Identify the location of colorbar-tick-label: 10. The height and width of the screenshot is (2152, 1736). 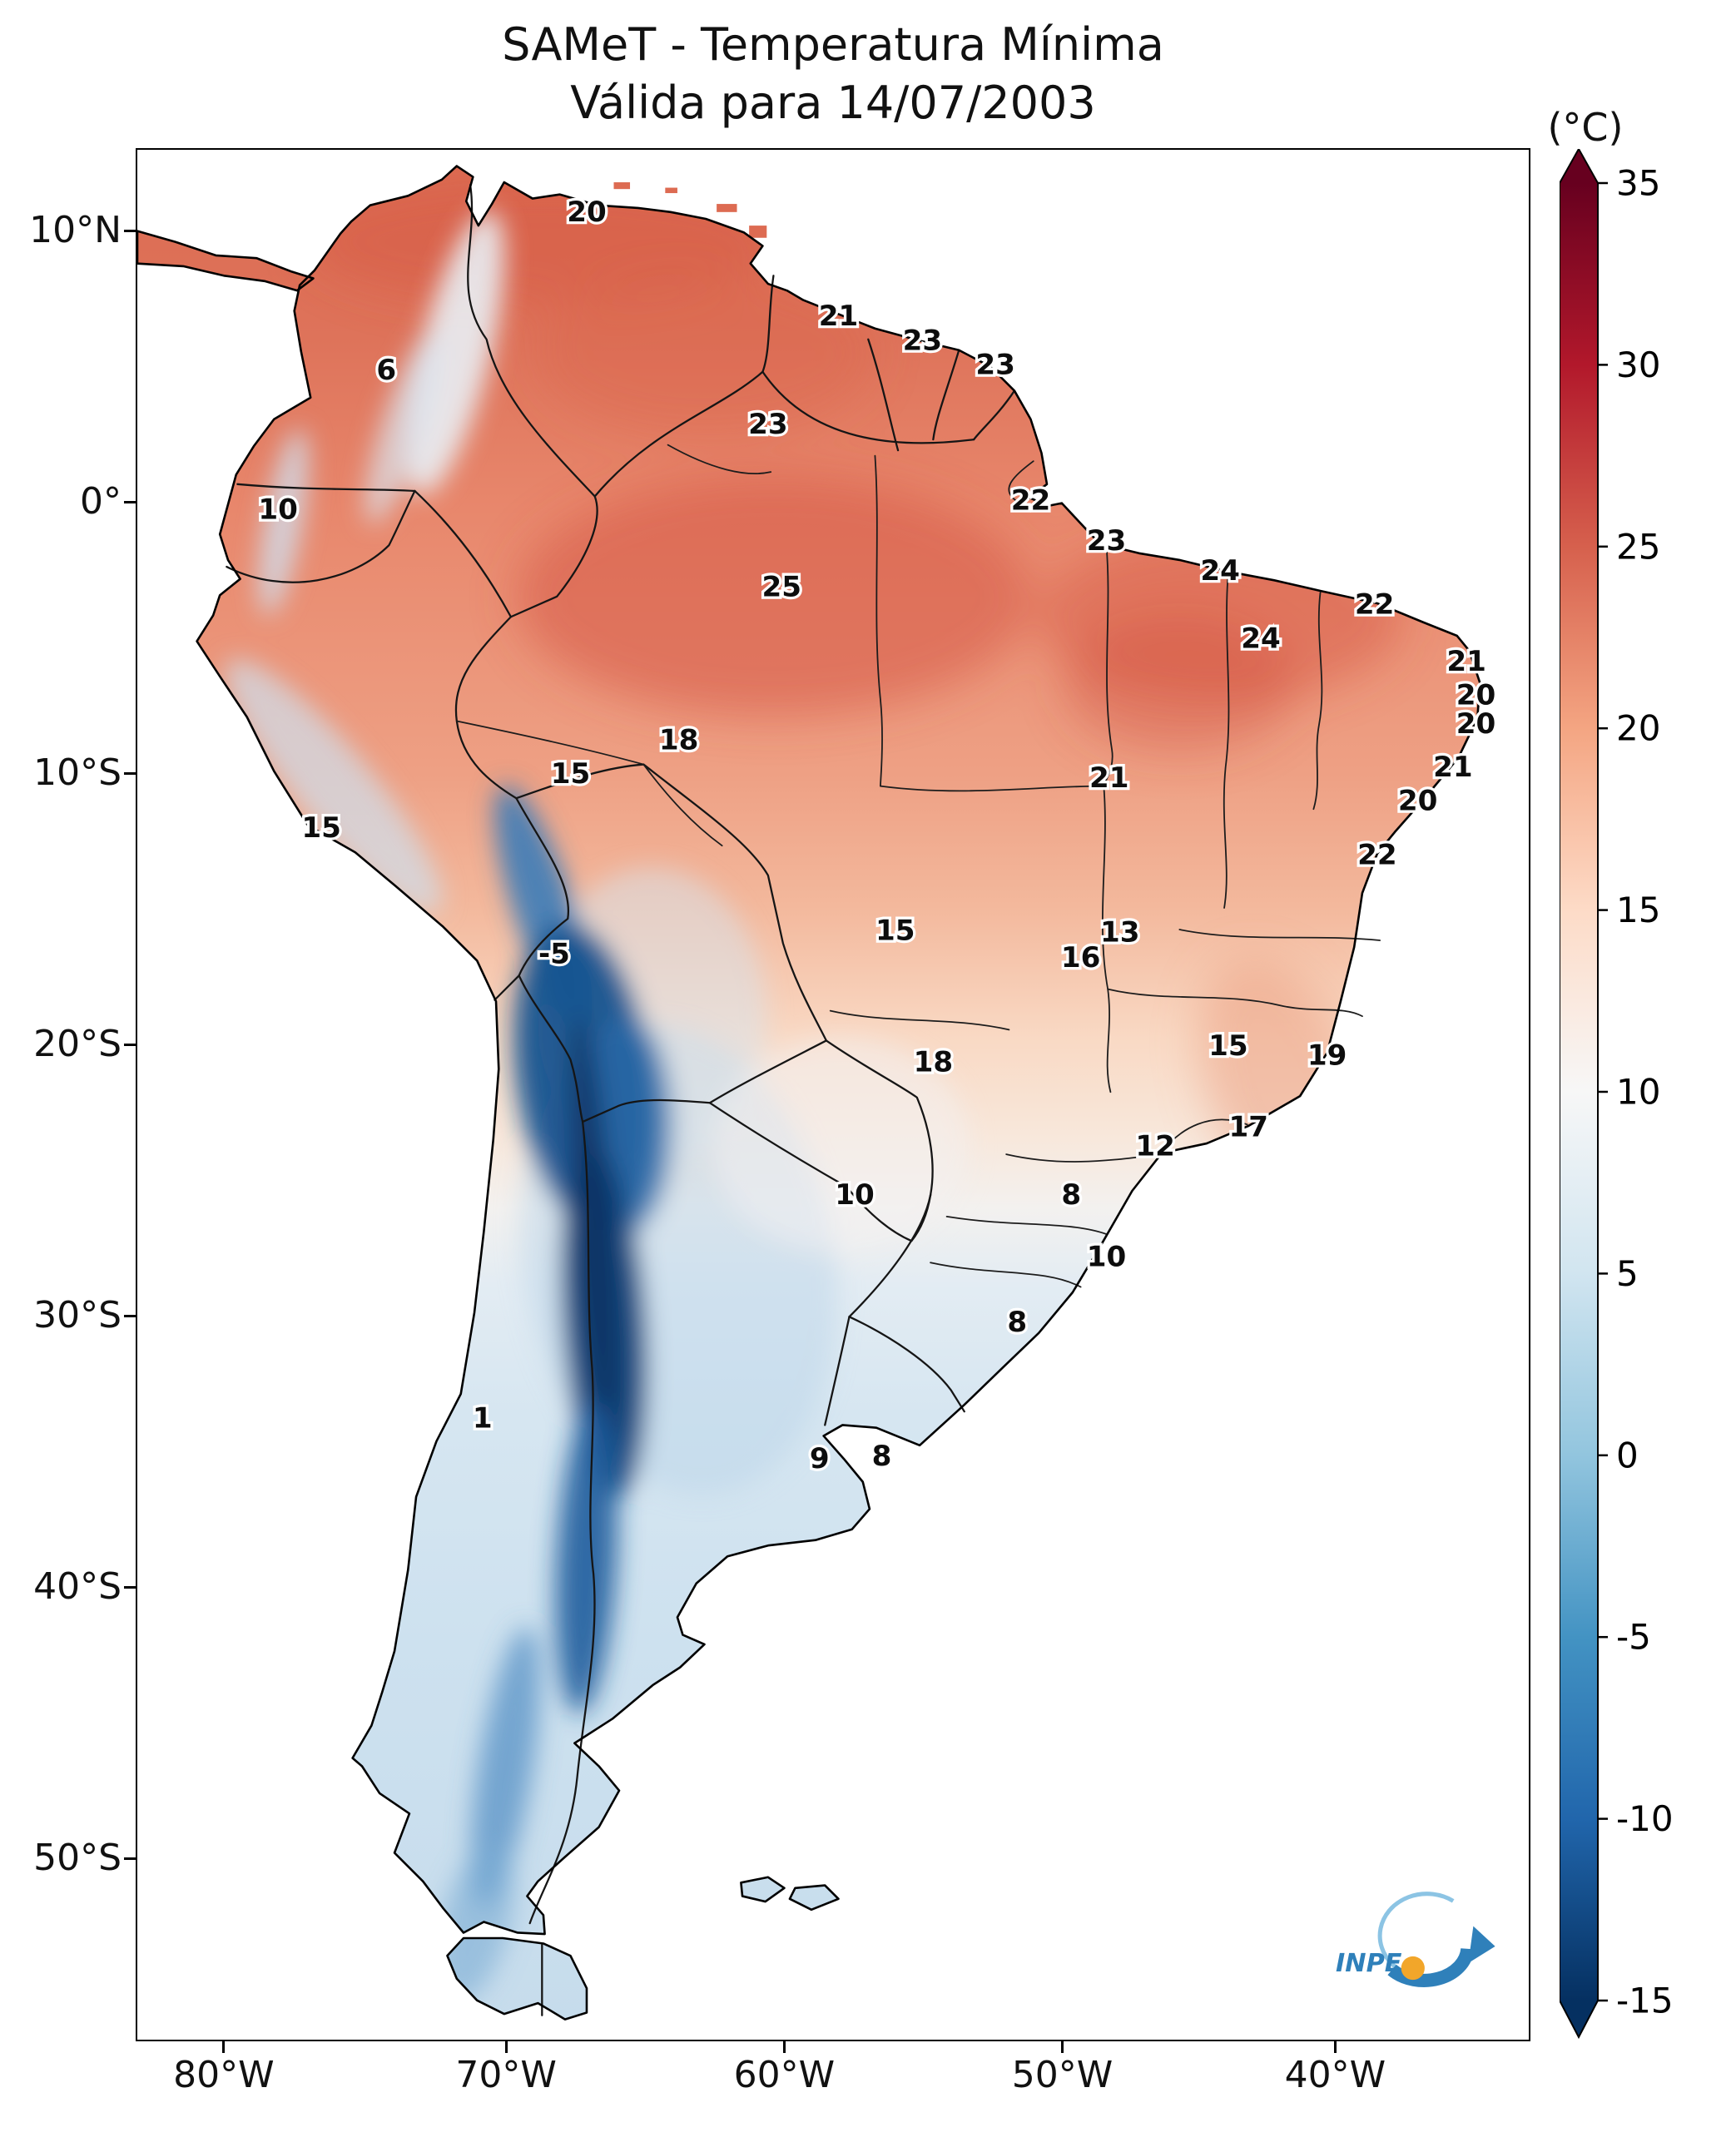
(1638, 1092).